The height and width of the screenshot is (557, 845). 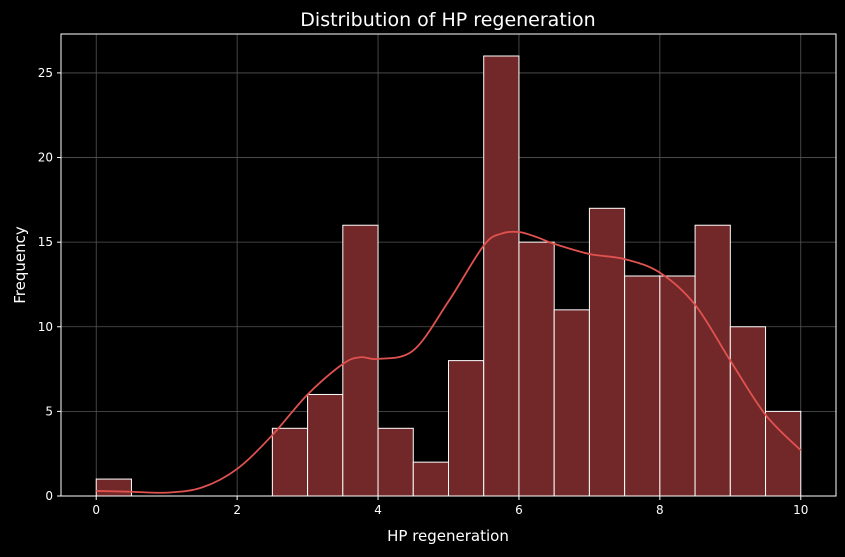 What do you see at coordinates (49, 411) in the screenshot?
I see `y-tick-label: 5` at bounding box center [49, 411].